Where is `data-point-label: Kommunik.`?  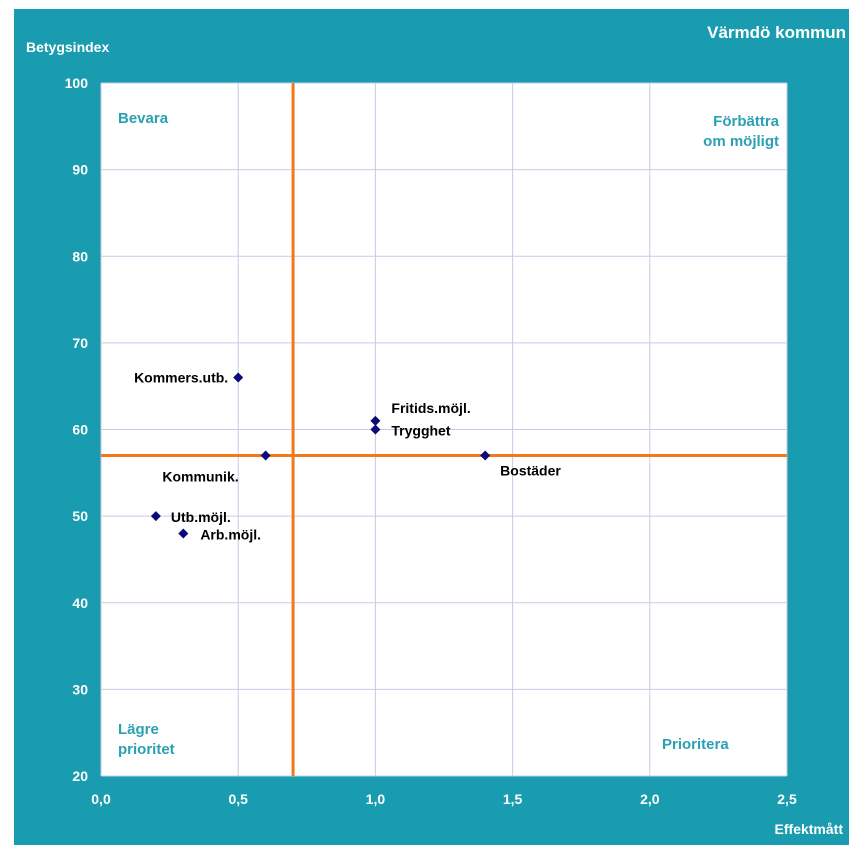
data-point-label: Kommunik. is located at coordinates (200, 476).